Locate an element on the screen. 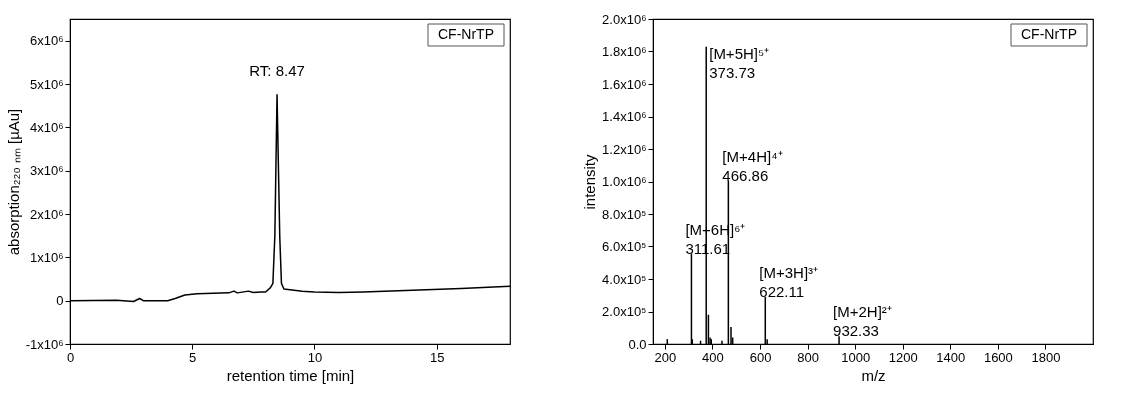 Image resolution: width=1139 pixels, height=401 pixels. x-tick-label: 1200 is located at coordinates (903, 357).